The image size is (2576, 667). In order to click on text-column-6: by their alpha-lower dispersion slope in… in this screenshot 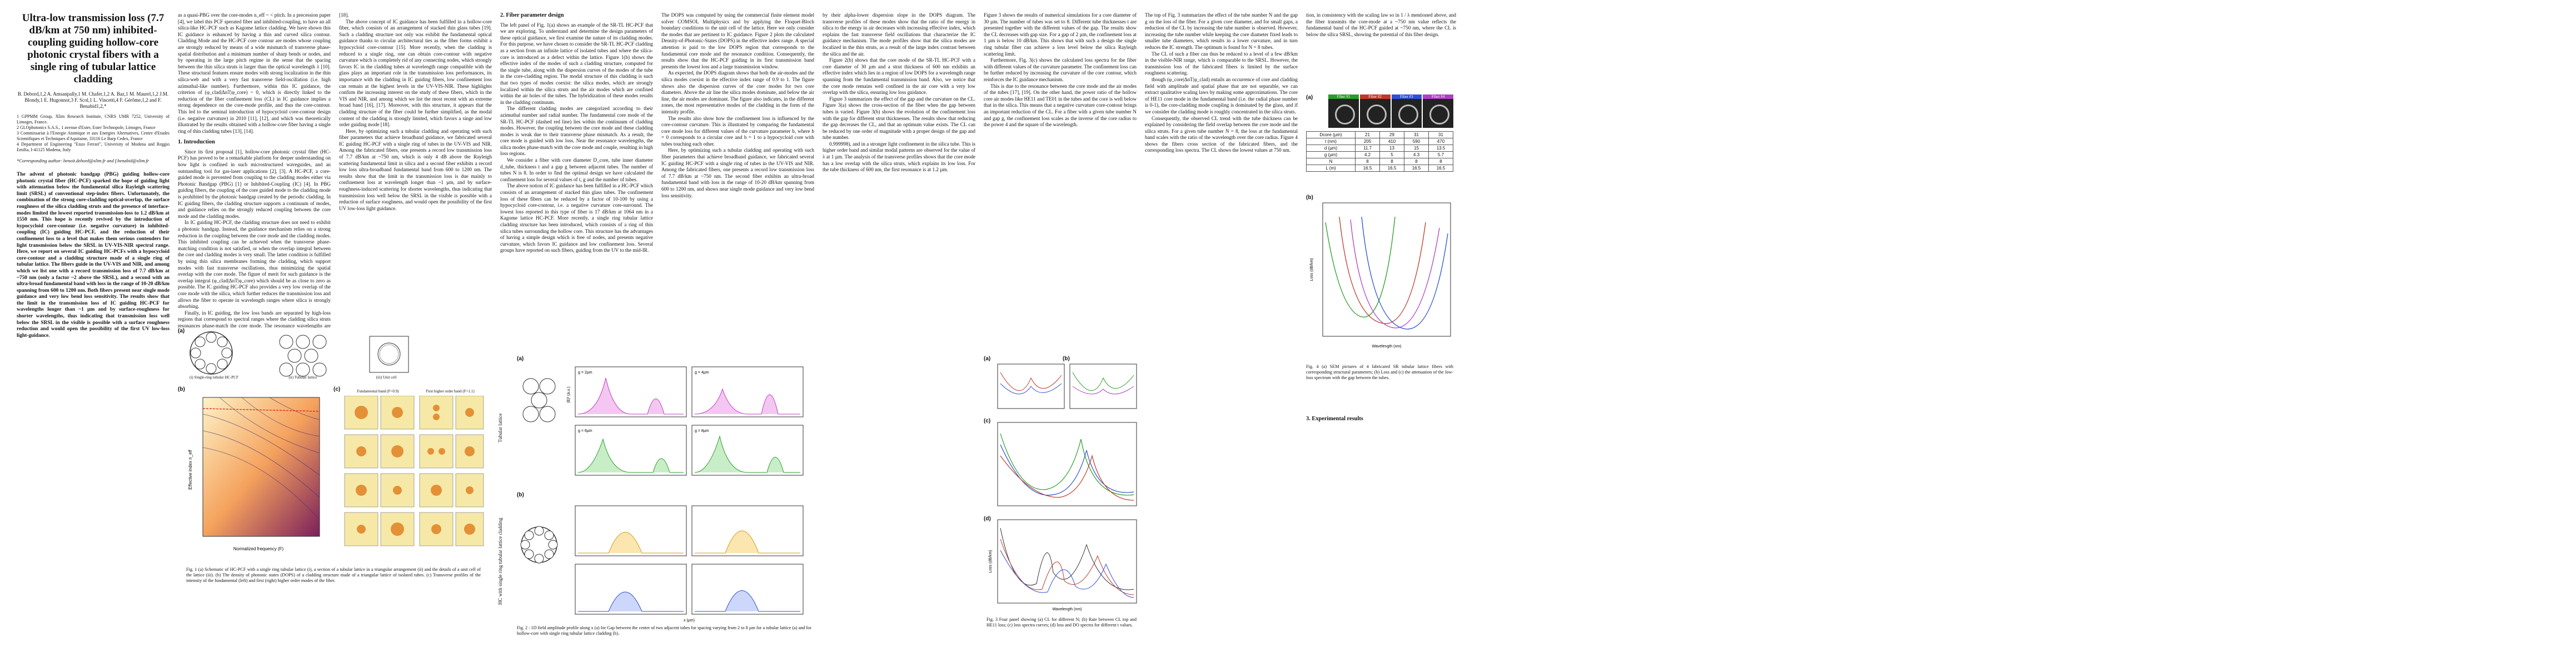, I will do `click(899, 92)`.